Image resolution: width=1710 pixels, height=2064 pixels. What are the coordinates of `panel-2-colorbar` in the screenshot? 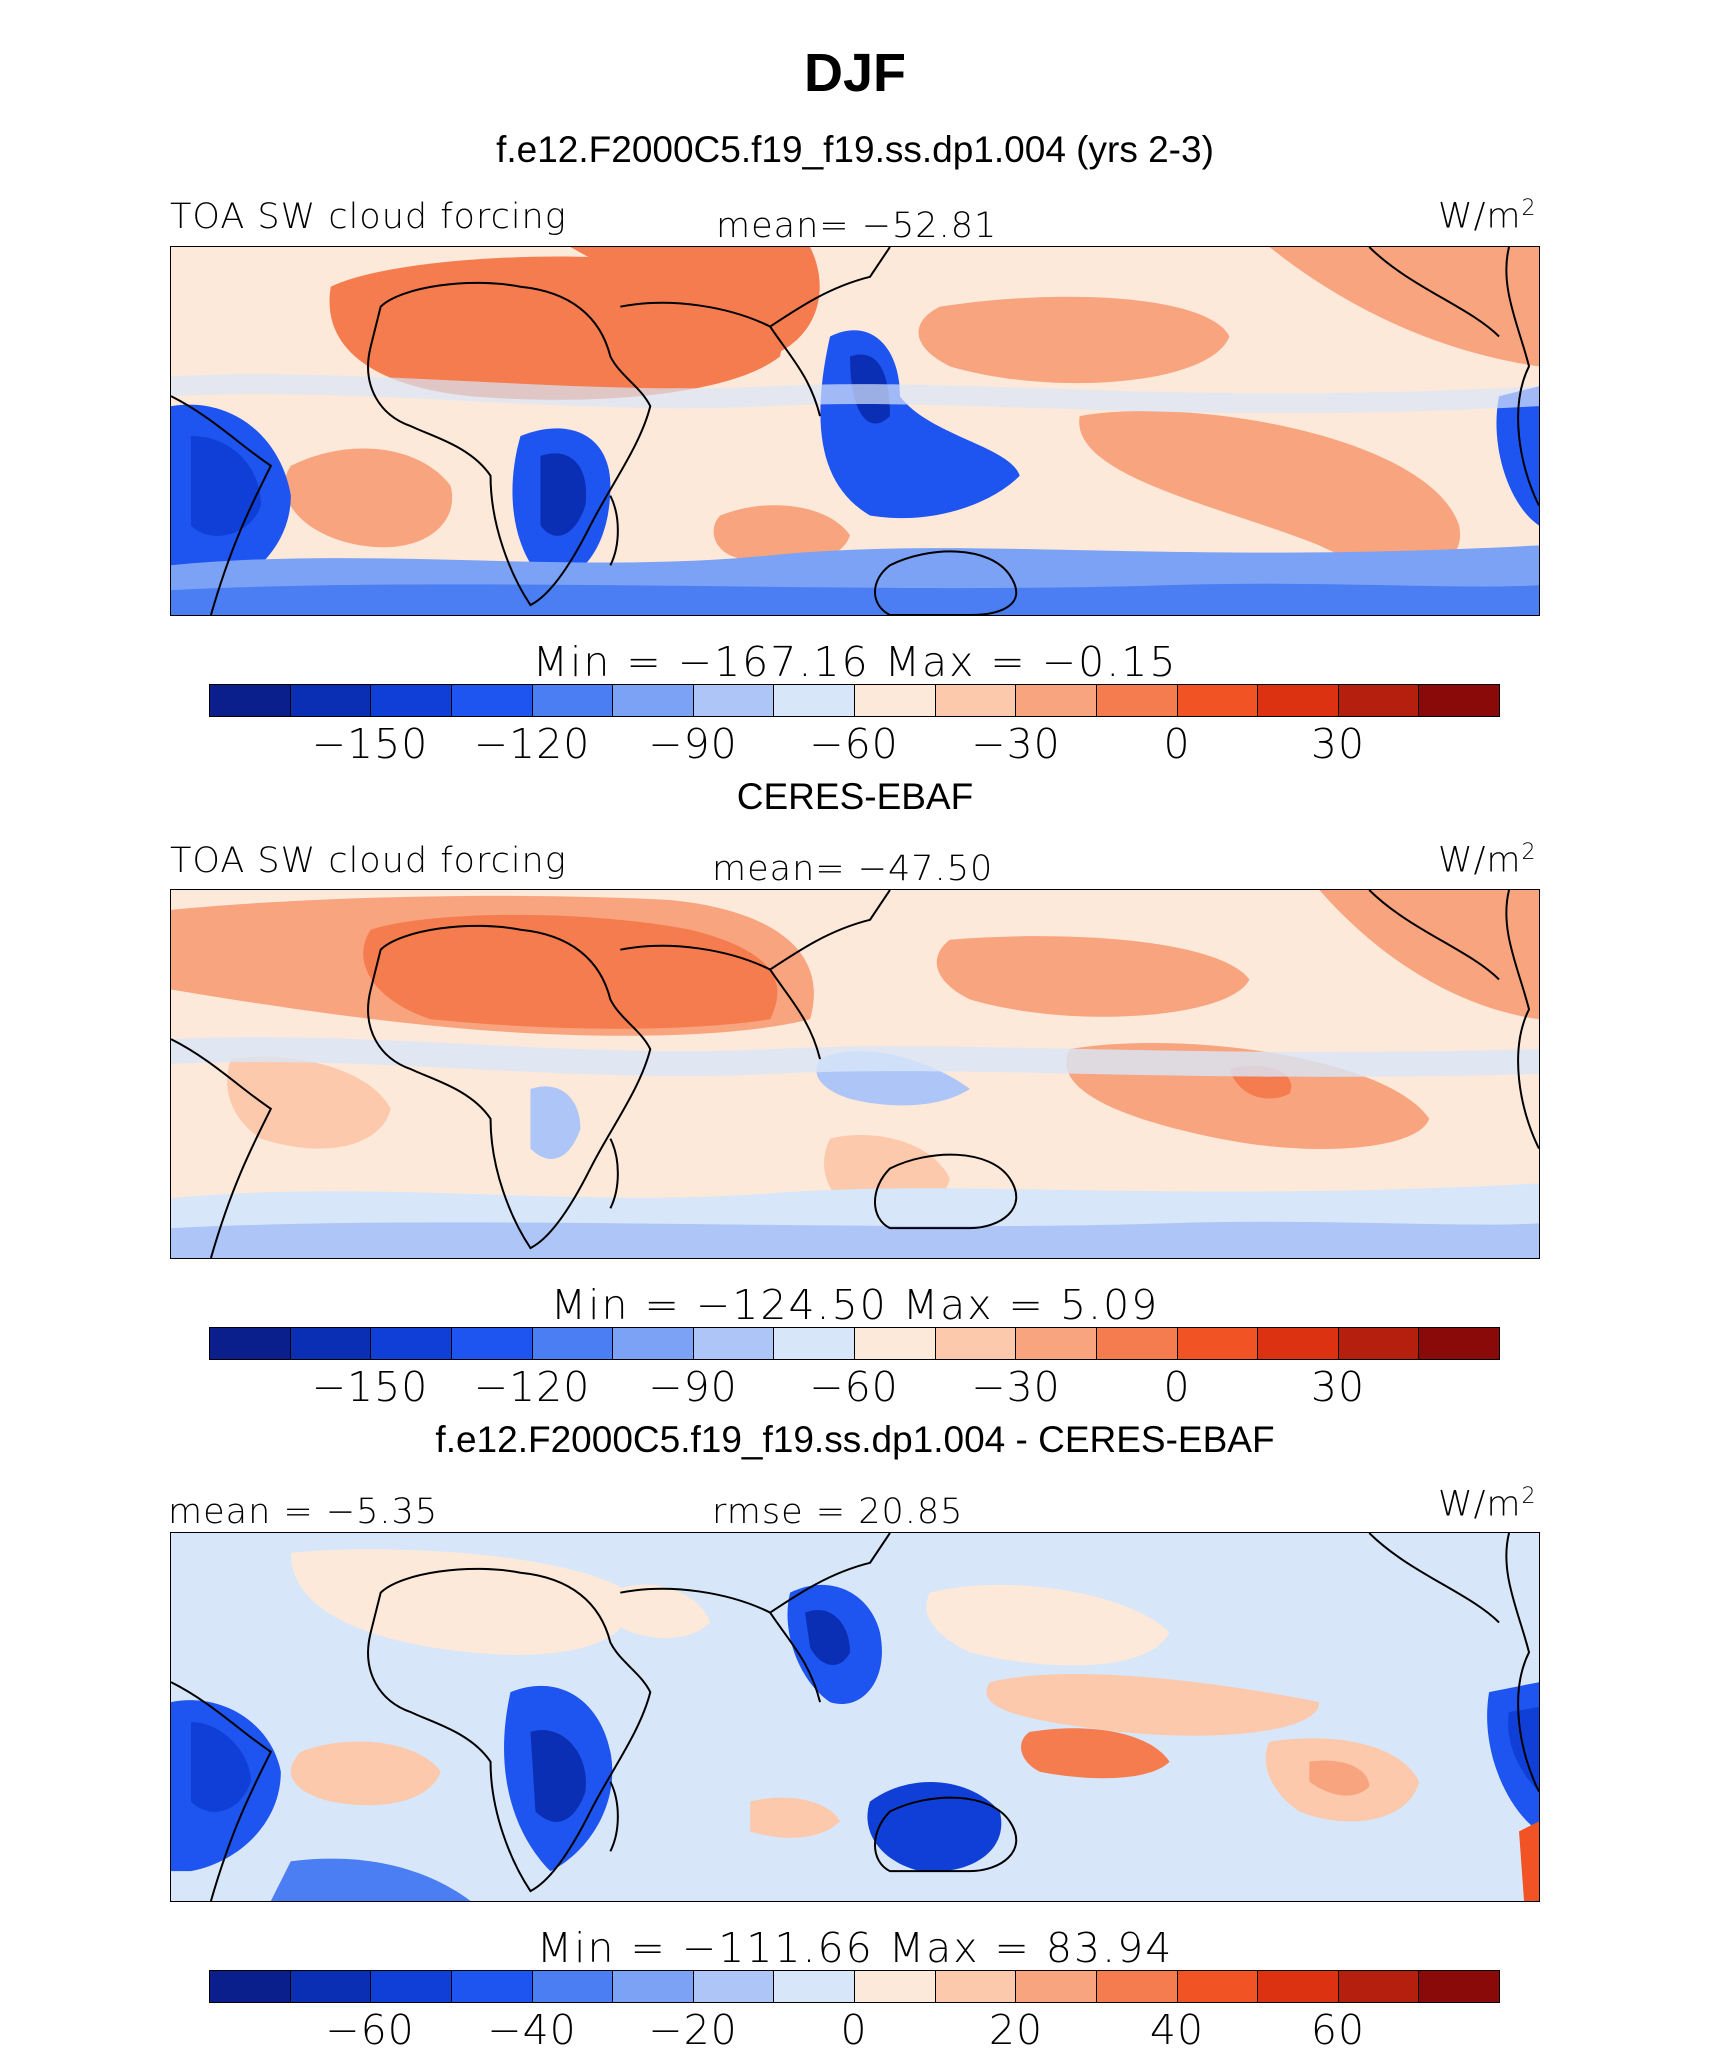 It's located at (854, 1343).